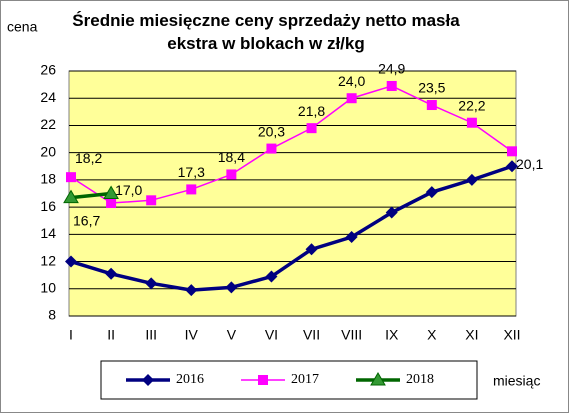 The image size is (569, 413). Describe the element at coordinates (231, 157) in the screenshot. I see `data-label: 18,4` at that location.